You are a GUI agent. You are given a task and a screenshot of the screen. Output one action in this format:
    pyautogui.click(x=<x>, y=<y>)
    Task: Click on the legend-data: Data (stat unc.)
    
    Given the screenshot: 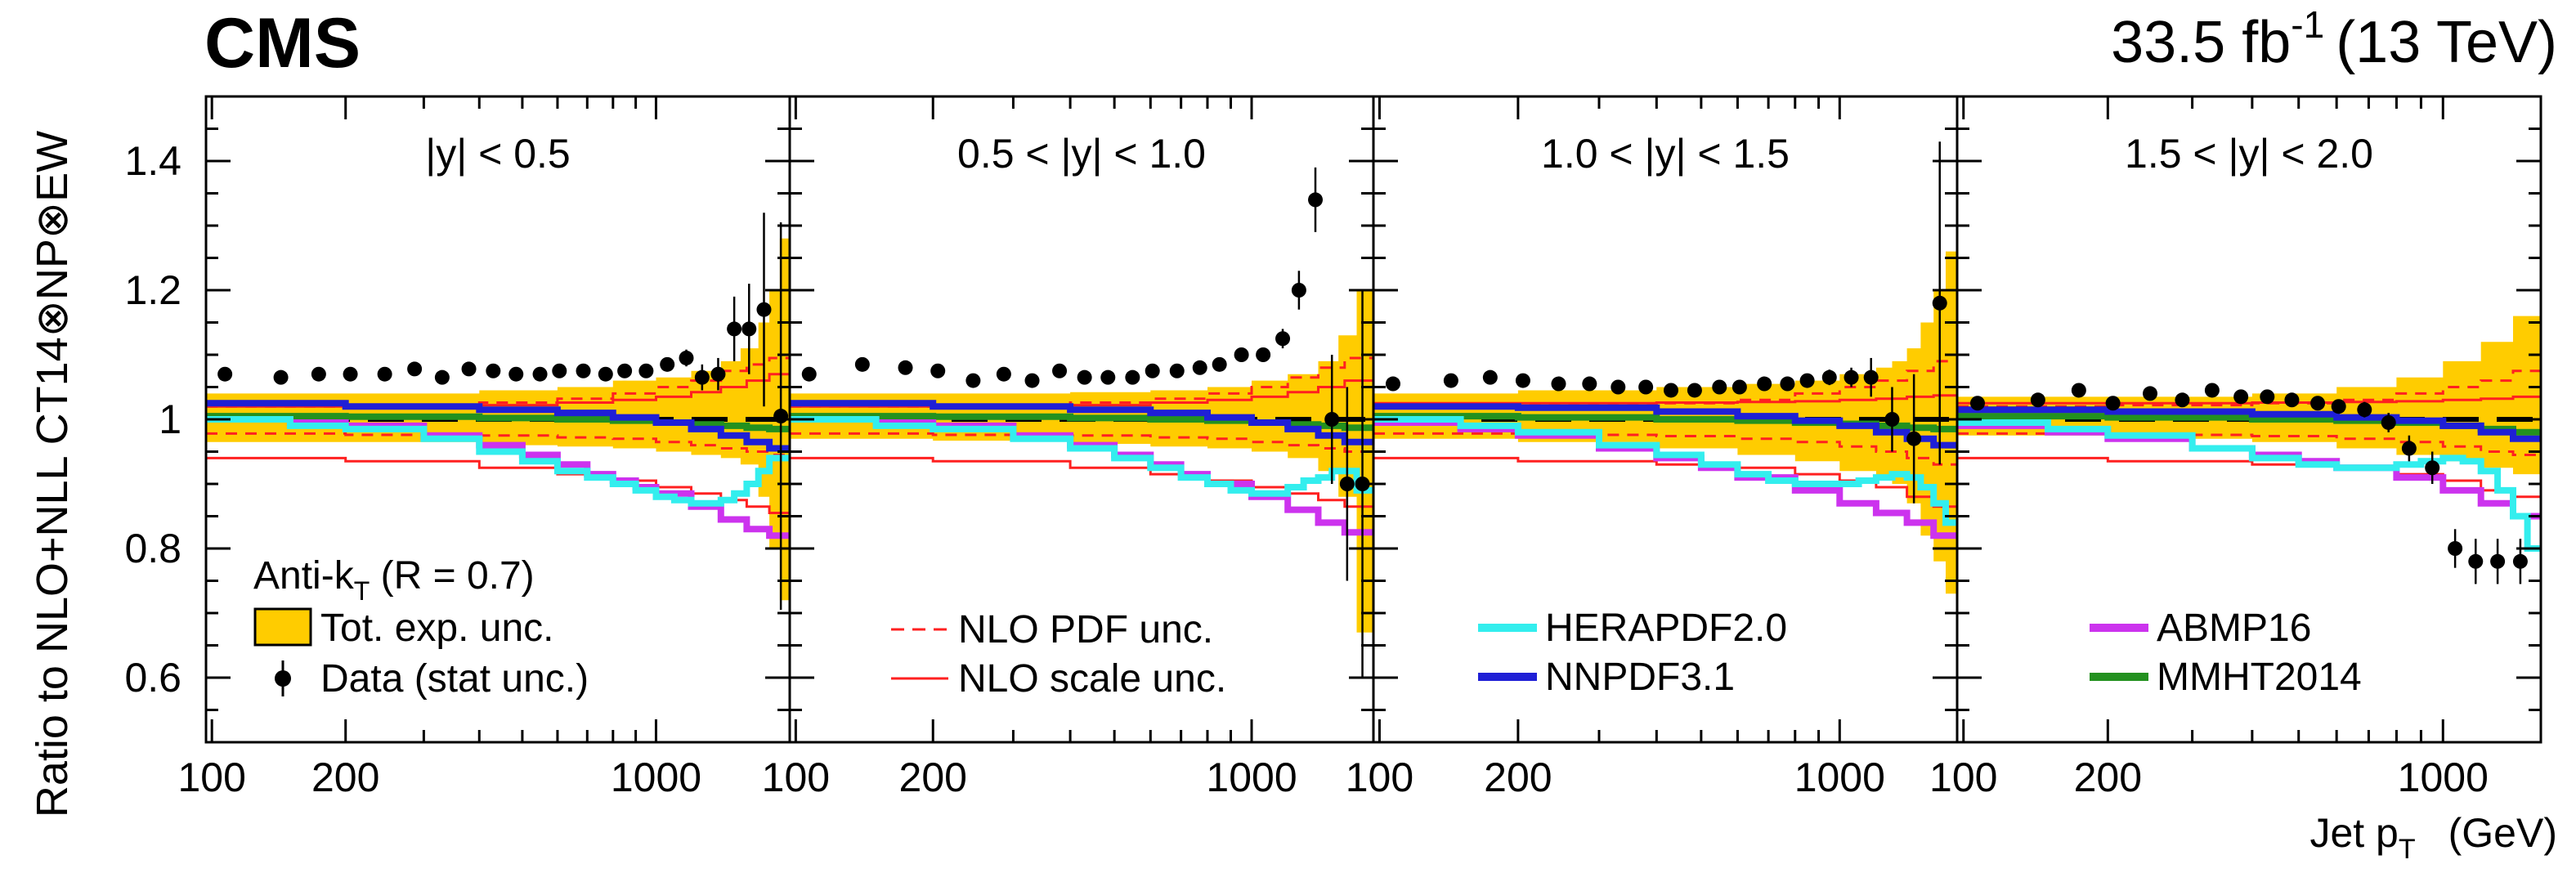 What is the action you would take?
    pyautogui.click(x=432, y=679)
    